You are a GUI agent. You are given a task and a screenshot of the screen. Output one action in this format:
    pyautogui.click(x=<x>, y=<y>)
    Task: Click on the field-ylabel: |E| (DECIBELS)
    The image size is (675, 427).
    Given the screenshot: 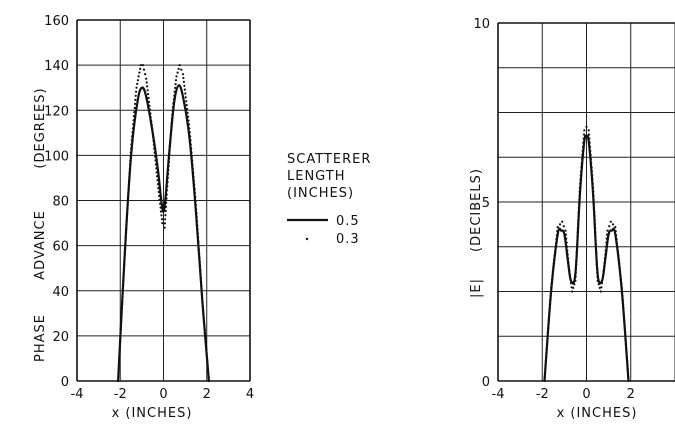 What is the action you would take?
    pyautogui.click(x=476, y=233)
    